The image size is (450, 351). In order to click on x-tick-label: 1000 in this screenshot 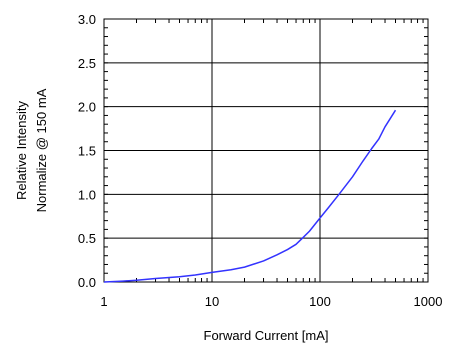, I will do `click(428, 301)`.